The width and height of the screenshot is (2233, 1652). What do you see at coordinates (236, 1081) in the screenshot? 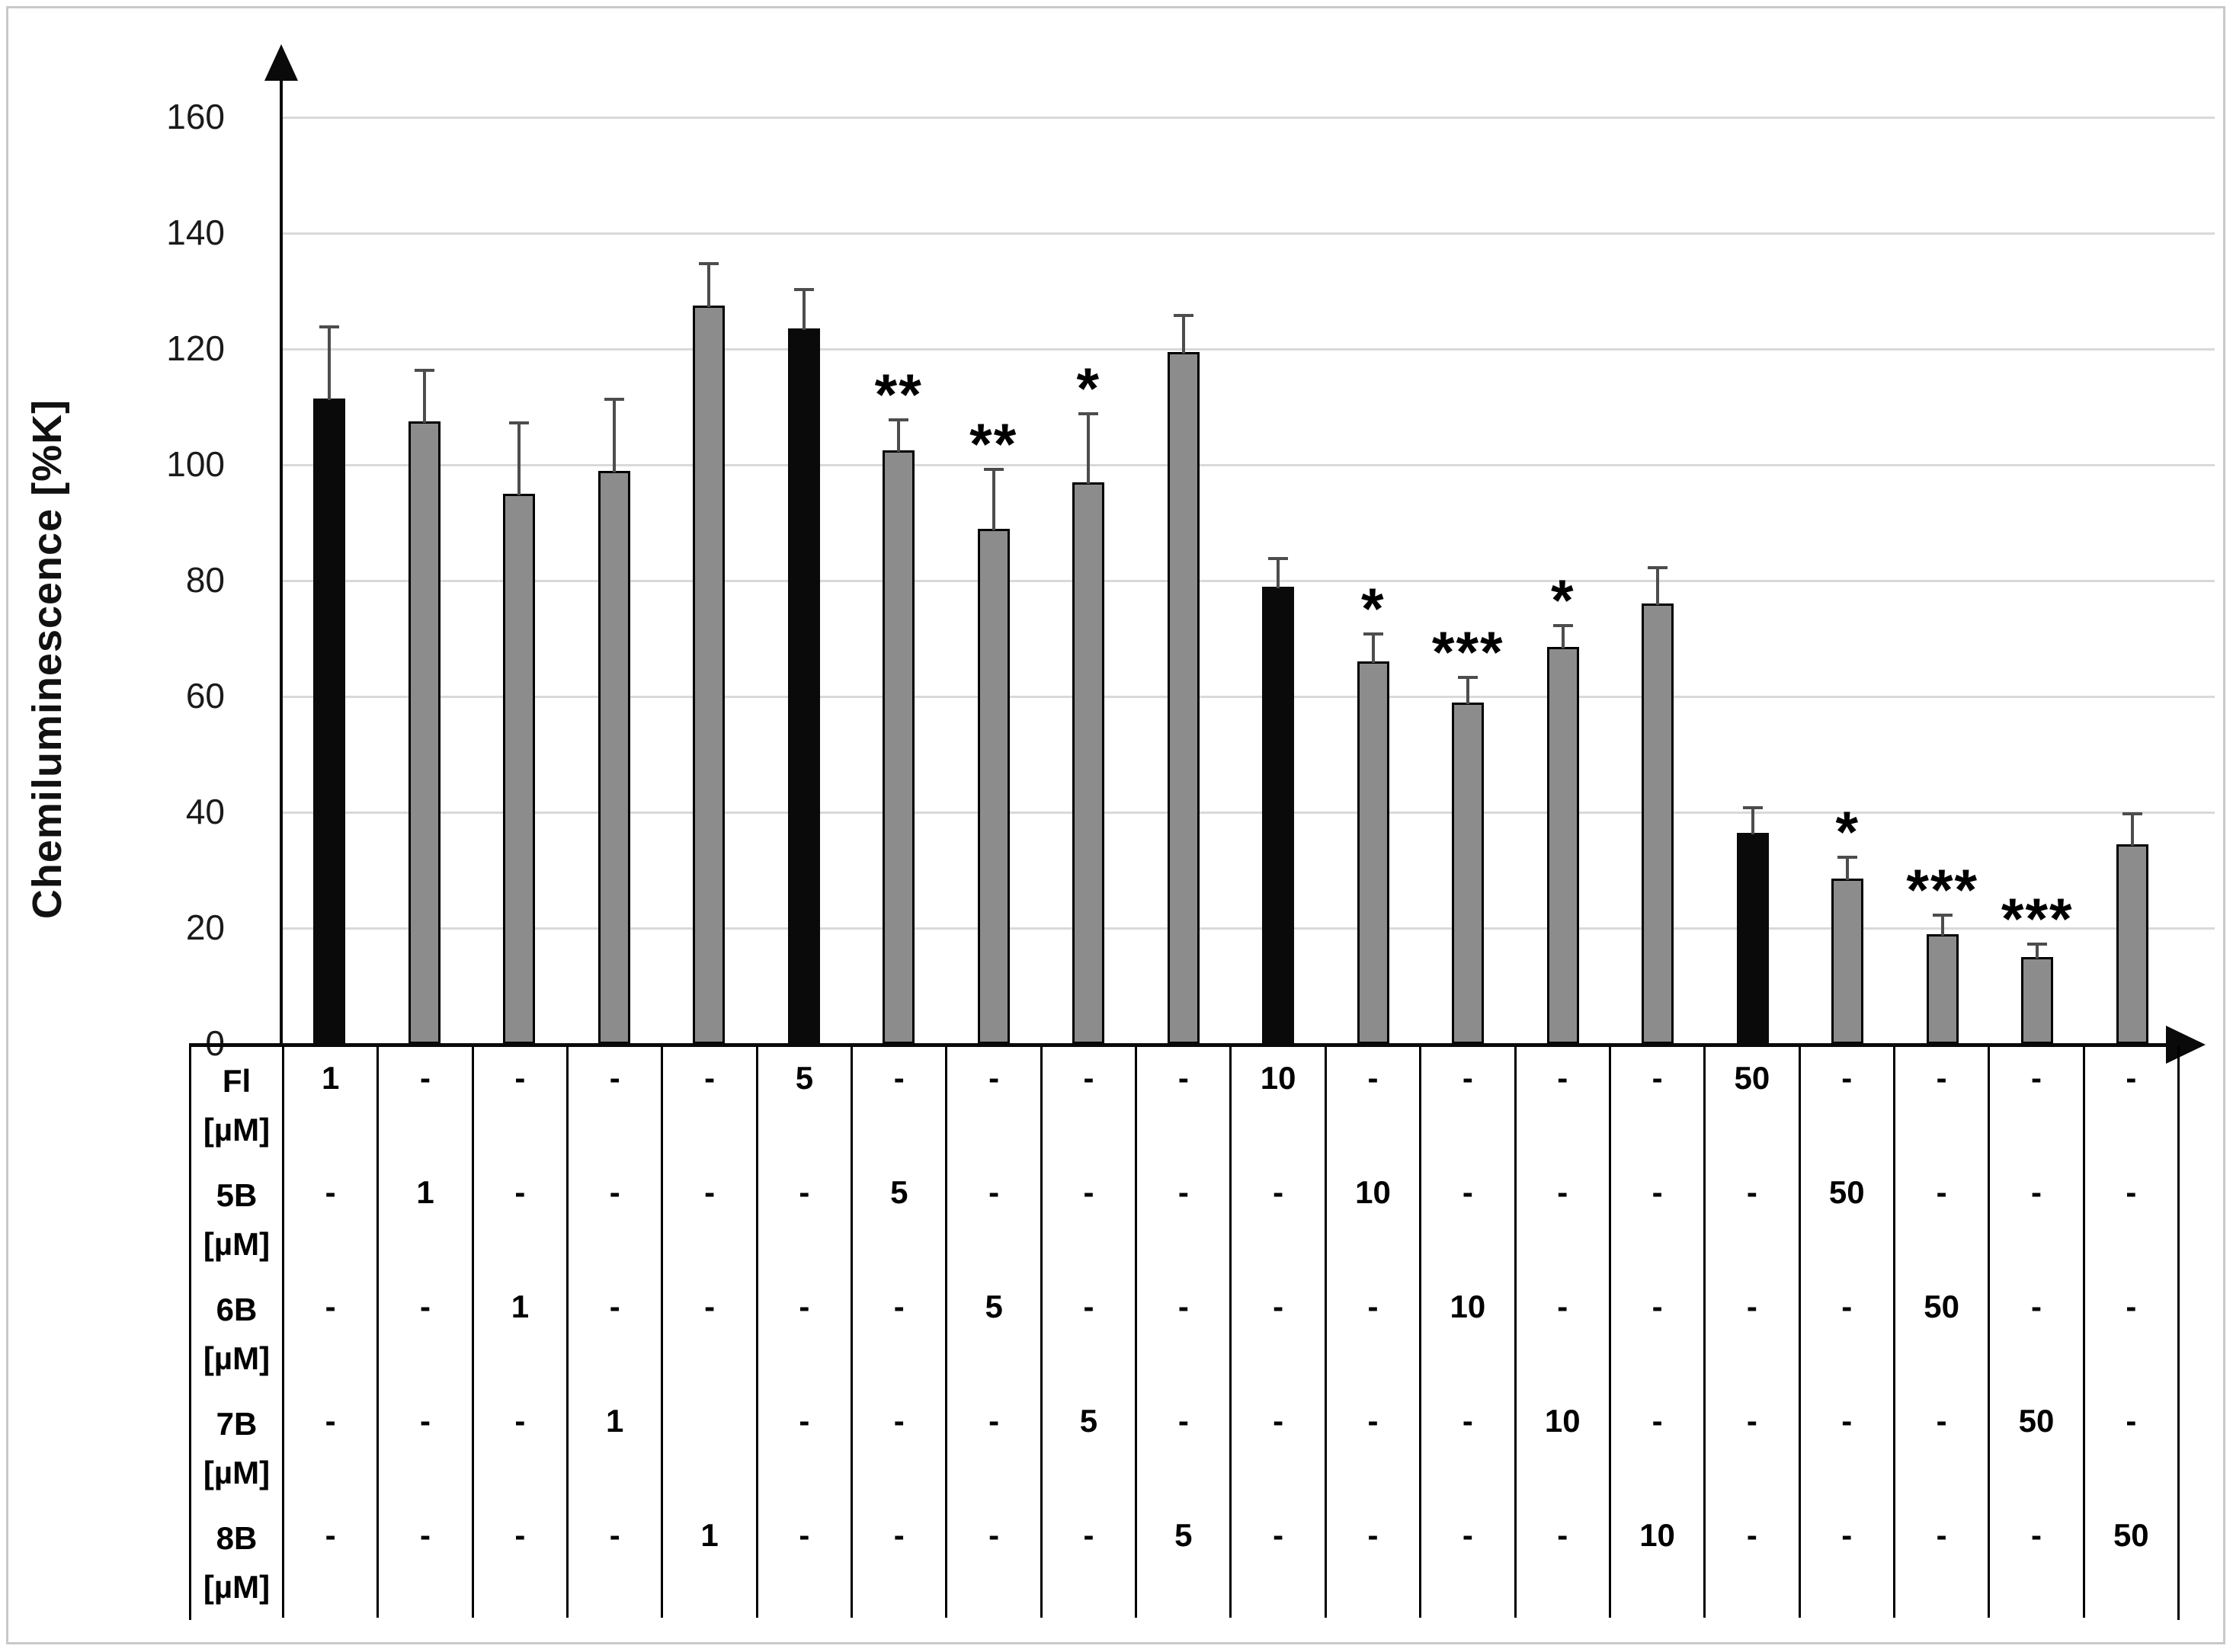
I see `row-header-name: Fl` at bounding box center [236, 1081].